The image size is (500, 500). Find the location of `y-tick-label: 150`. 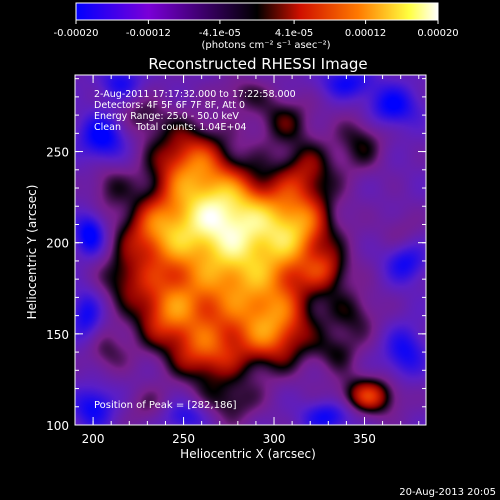

y-tick-label: 150 is located at coordinates (57, 335).